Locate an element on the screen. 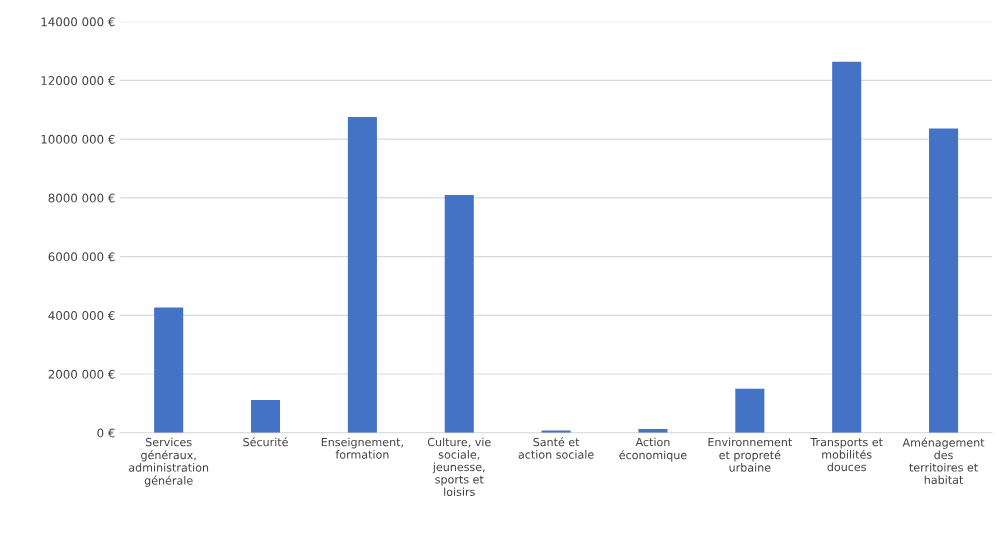  y-tick-label: 2000 000 € is located at coordinates (81, 374).